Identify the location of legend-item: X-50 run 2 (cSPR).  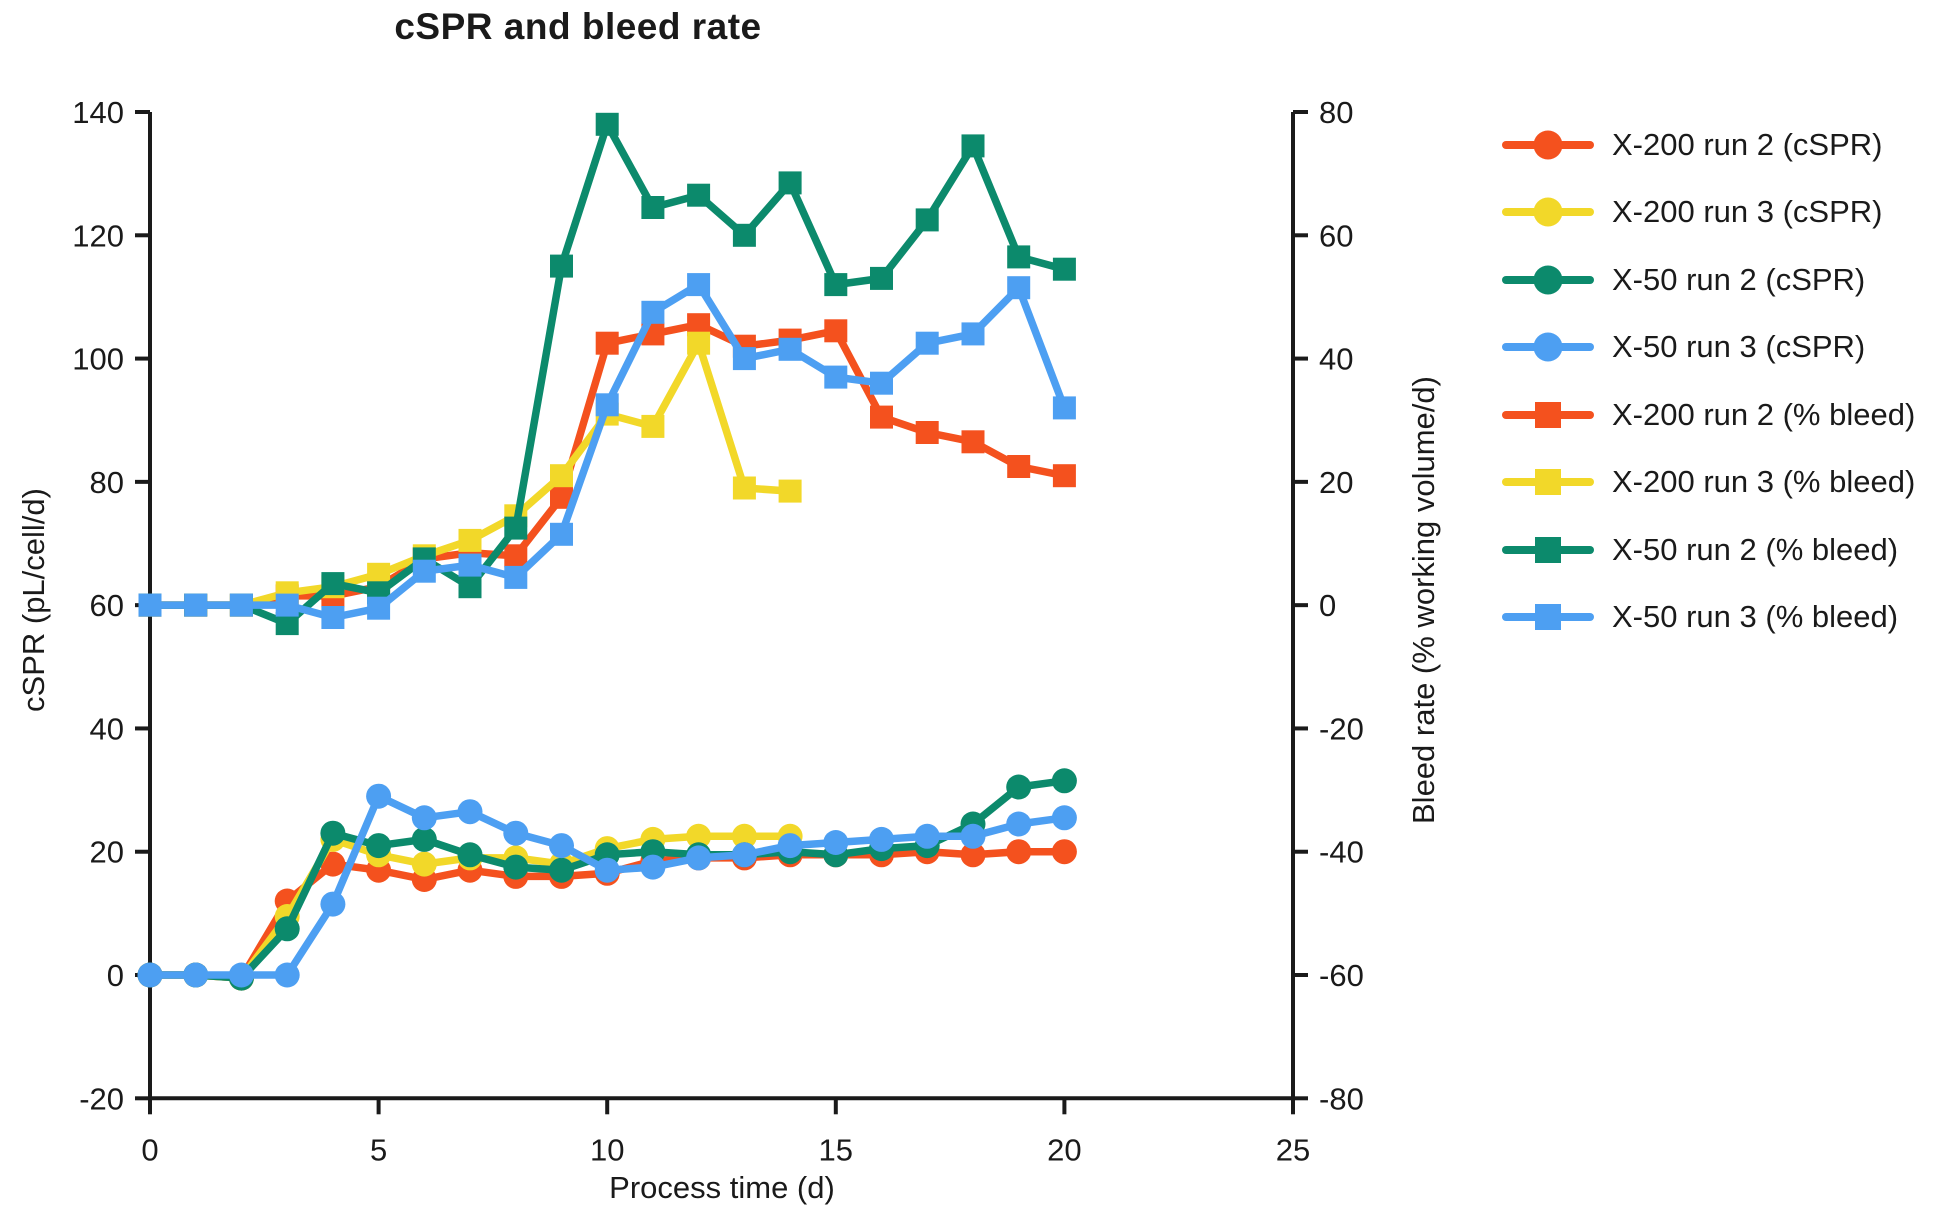
(1708, 280).